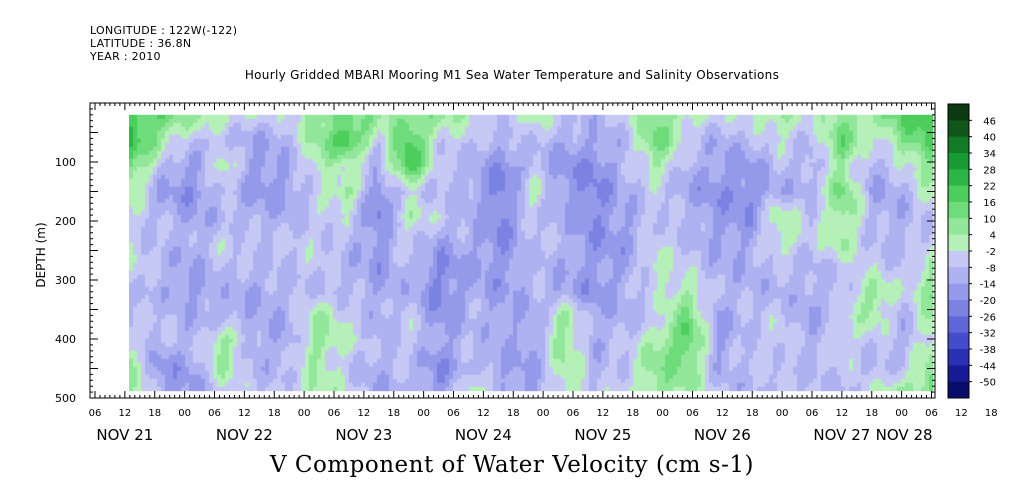  I want to click on colorbar-label: -38, so click(988, 350).